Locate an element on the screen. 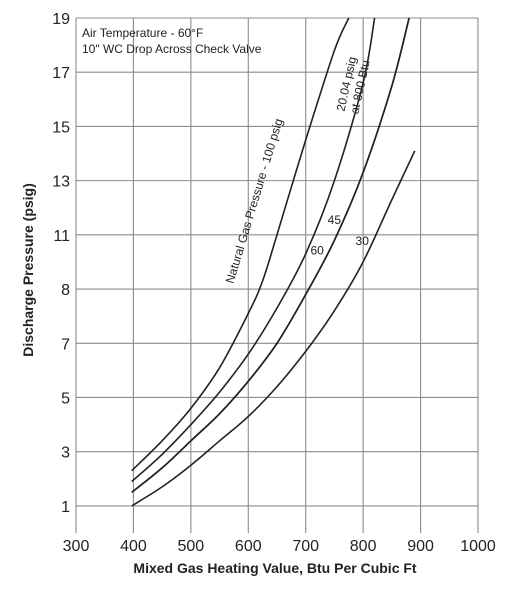  x-tick-label: 700 is located at coordinates (305, 546).